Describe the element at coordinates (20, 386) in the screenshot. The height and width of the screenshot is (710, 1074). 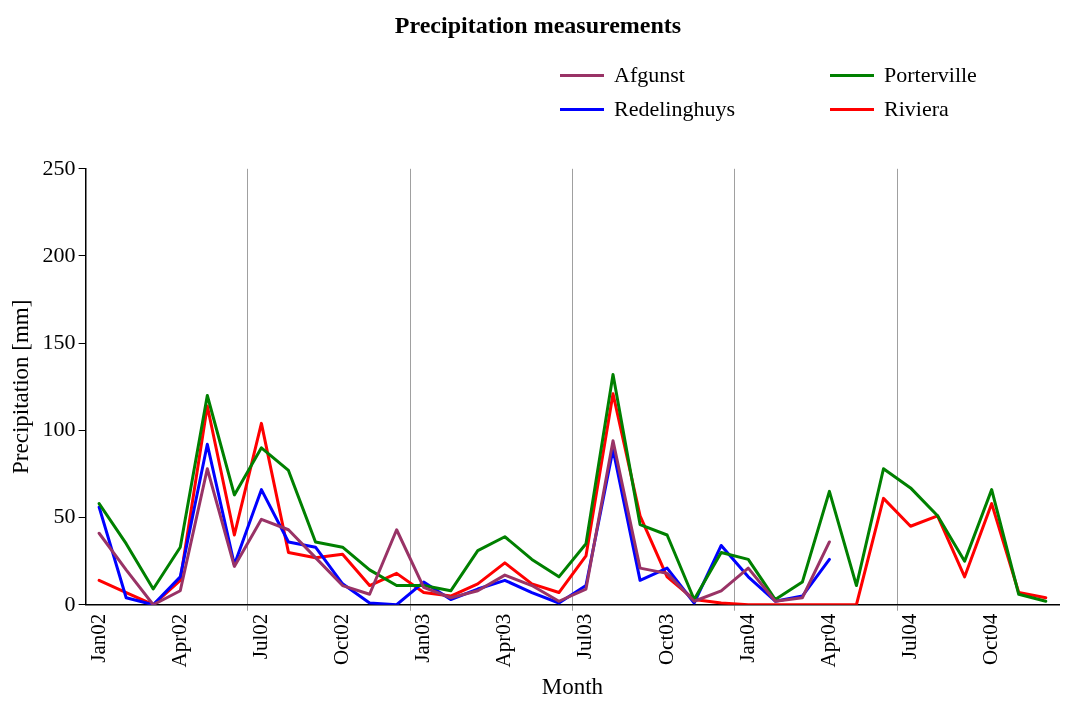
I see `y-axis-title: Precipitation [mm]` at that location.